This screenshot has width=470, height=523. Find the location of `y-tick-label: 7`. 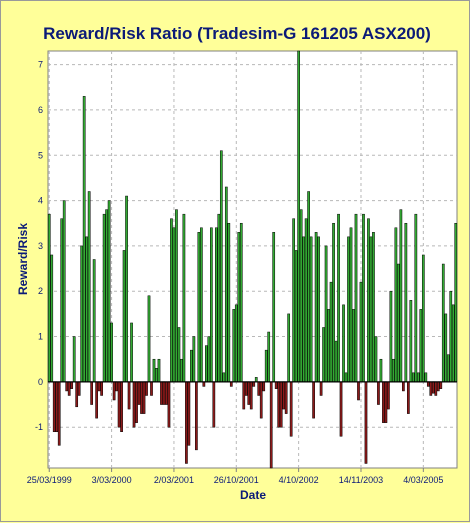

y-tick-label: 7 is located at coordinates (40, 65).